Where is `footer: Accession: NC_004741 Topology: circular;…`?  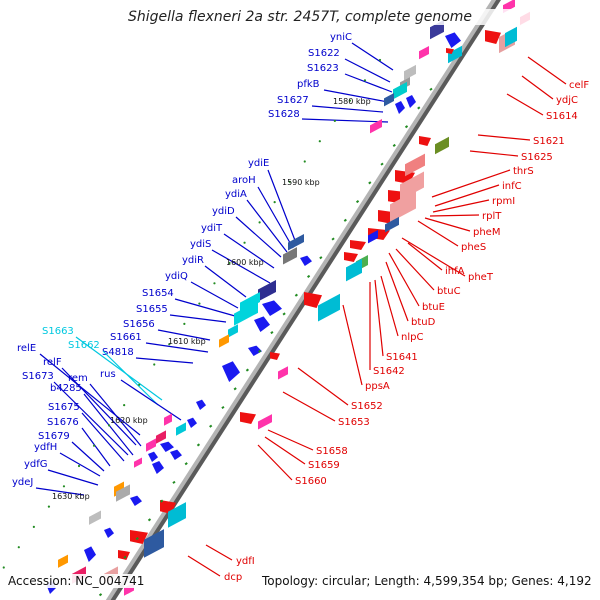
footer: Accession: NC_004741 Topology: circular;… is located at coordinates (300, 582).